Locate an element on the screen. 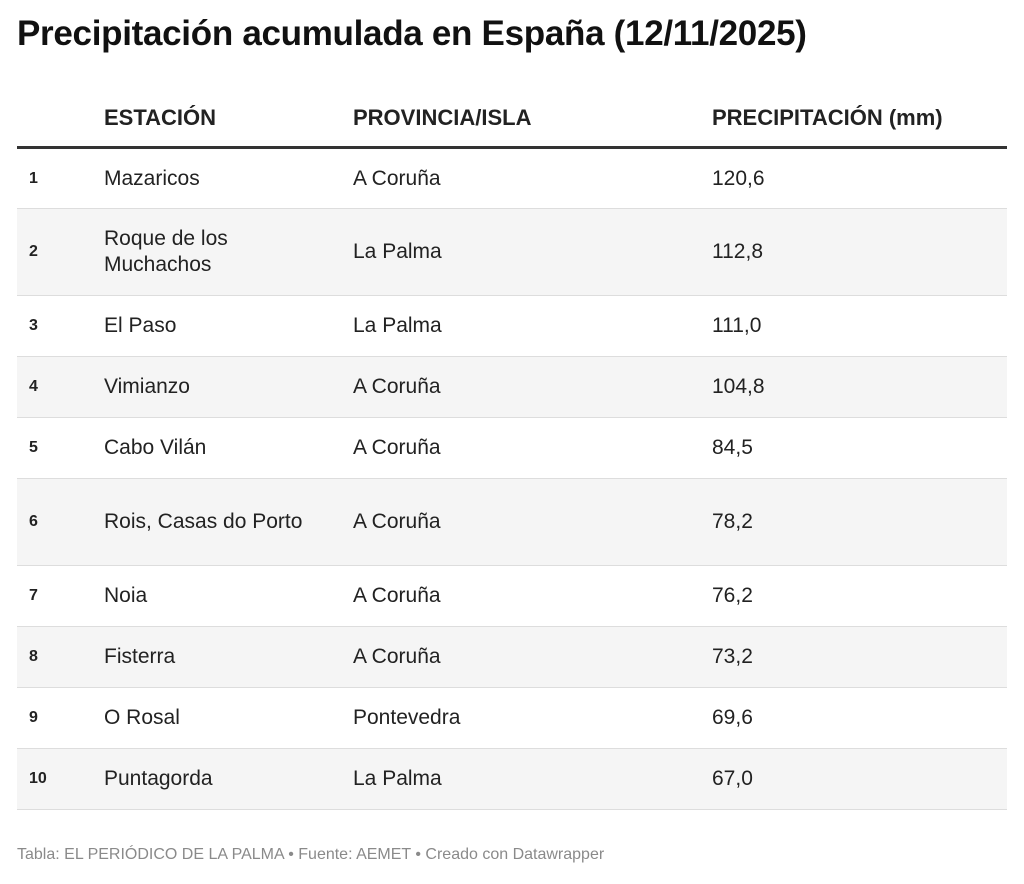 This screenshot has width=1024, height=884. table-row: 7 Noia A Coruña 76,2 is located at coordinates (512, 596).